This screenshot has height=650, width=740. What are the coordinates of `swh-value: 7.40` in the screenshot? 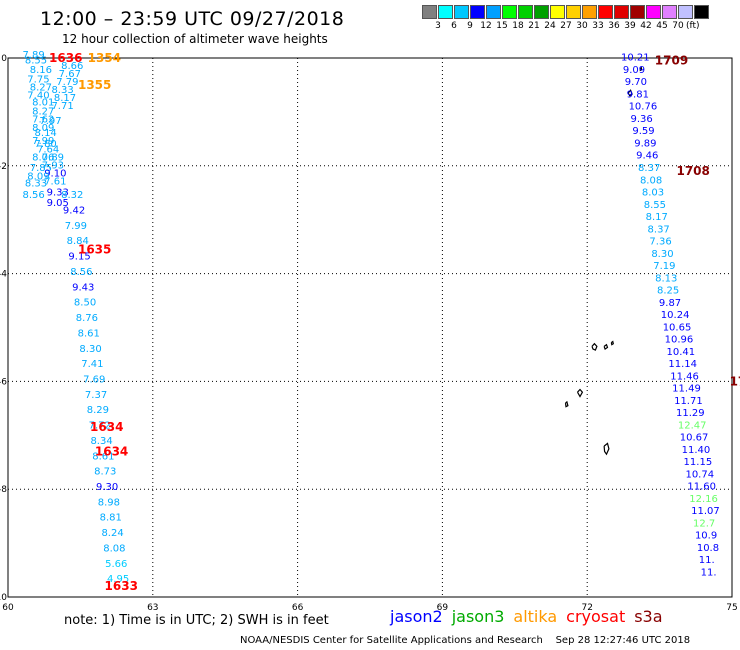 It's located at (38, 95).